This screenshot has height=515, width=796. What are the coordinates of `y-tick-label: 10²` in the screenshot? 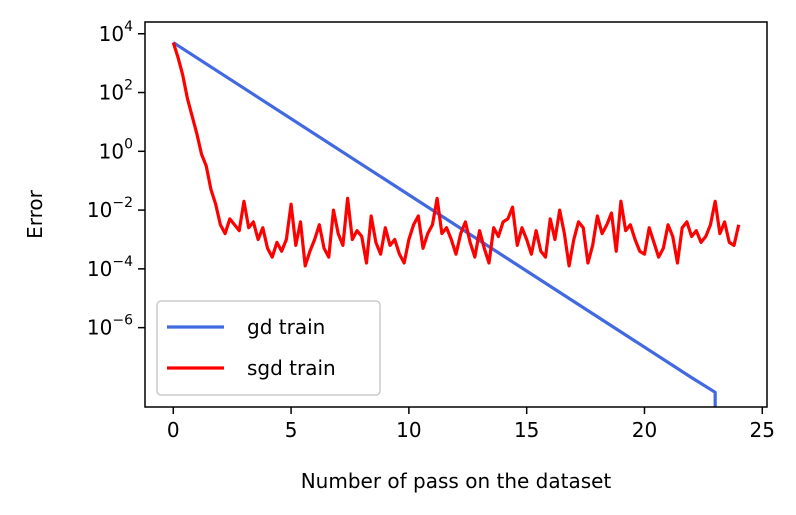 It's located at (116, 91).